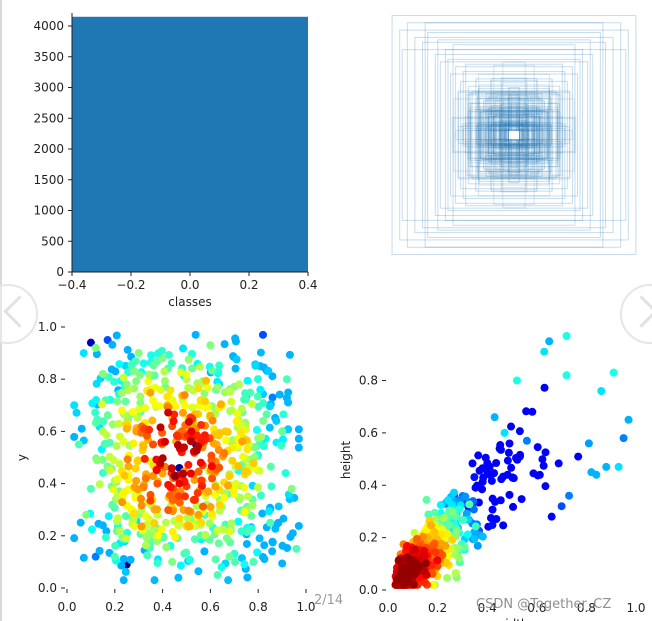 The image size is (652, 621). What do you see at coordinates (66, 607) in the screenshot?
I see `x-tick-label: 0.0` at bounding box center [66, 607].